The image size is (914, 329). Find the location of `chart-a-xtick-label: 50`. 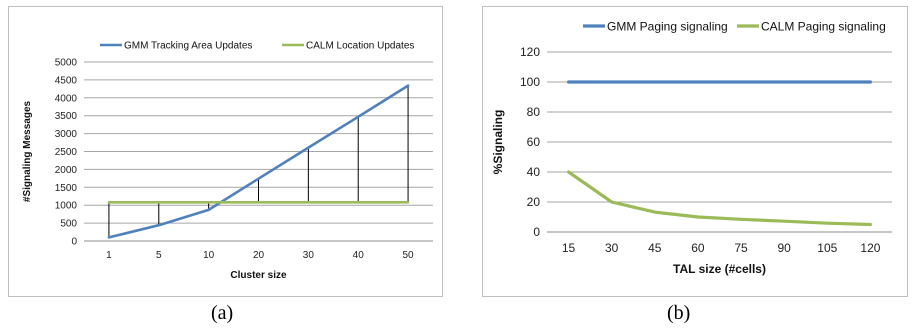

chart-a-xtick-label: 50 is located at coordinates (409, 255).